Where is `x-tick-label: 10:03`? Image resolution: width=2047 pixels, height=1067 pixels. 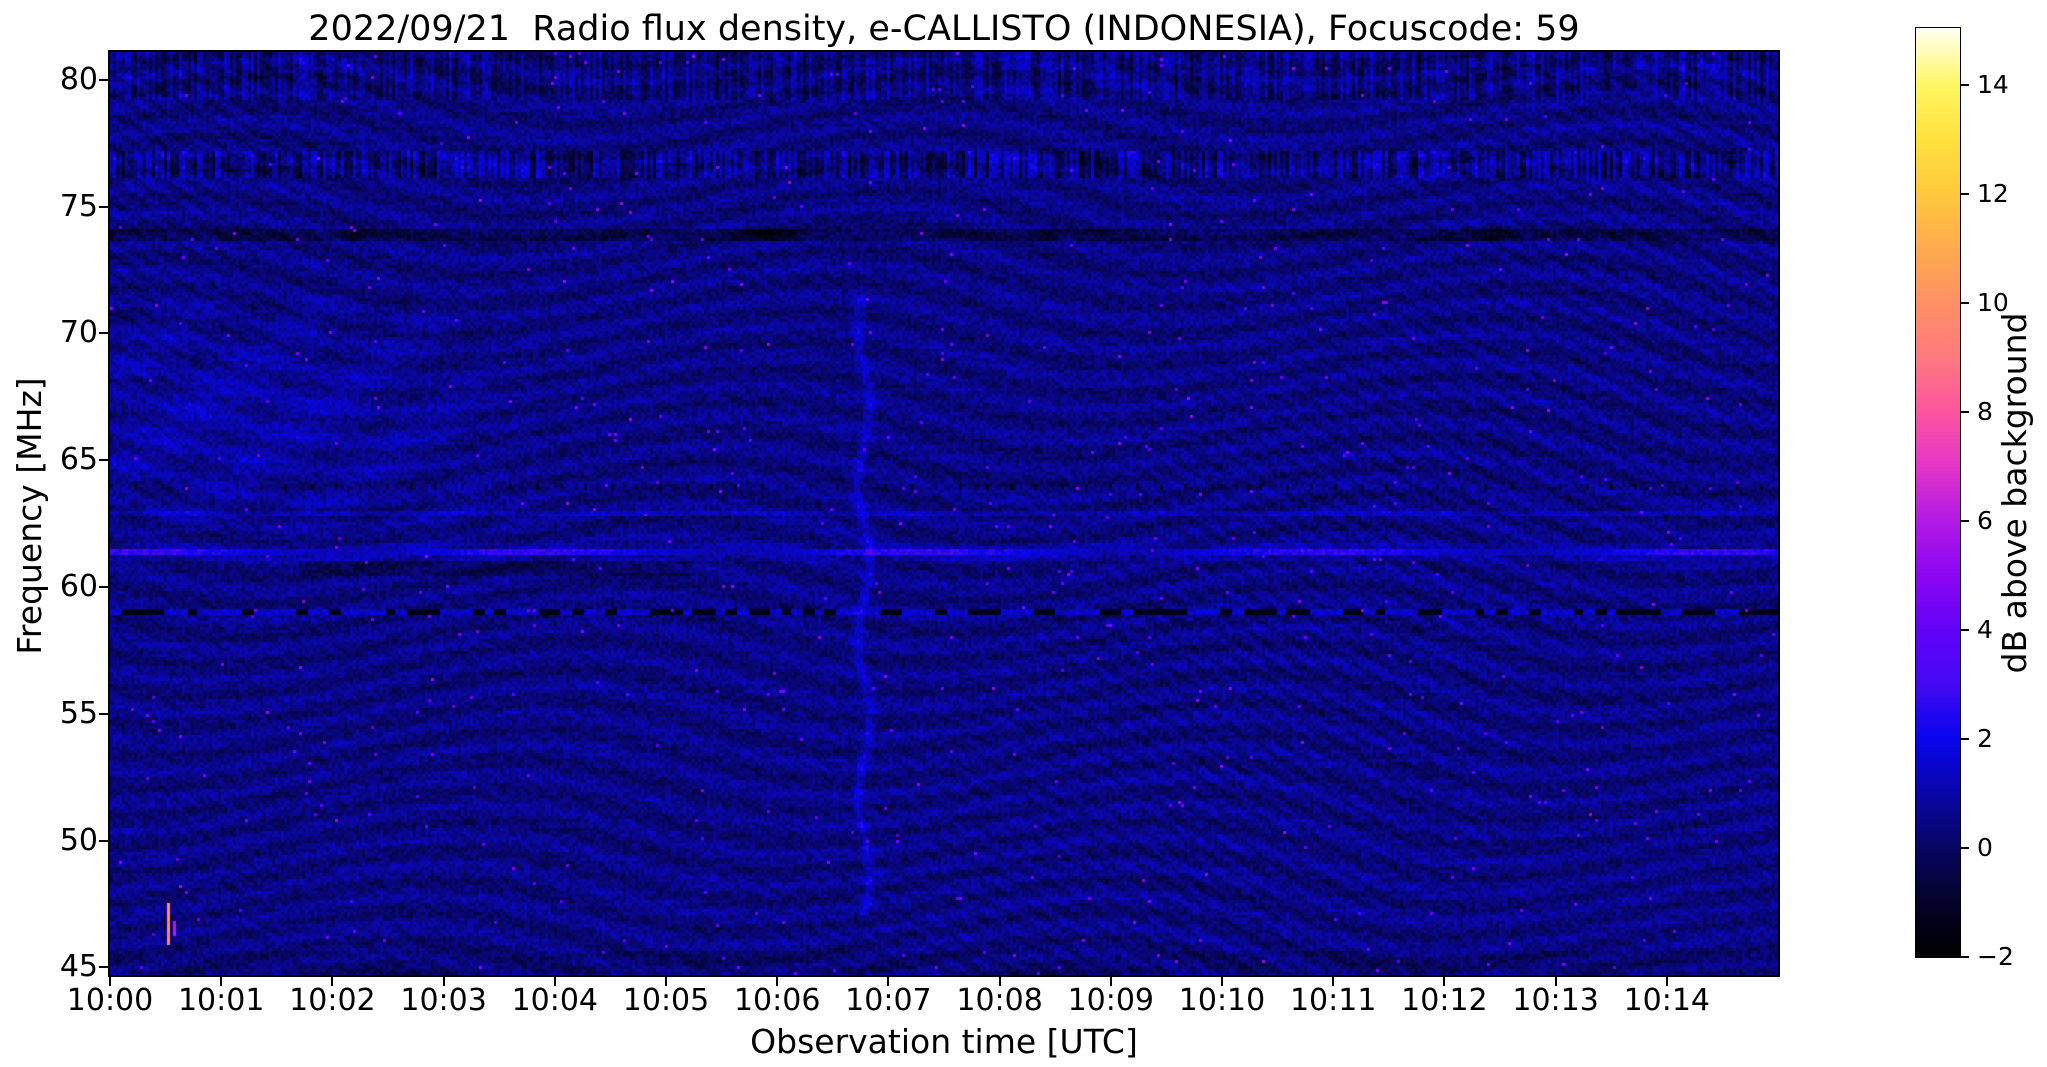
x-tick-label: 10:03 is located at coordinates (443, 1000).